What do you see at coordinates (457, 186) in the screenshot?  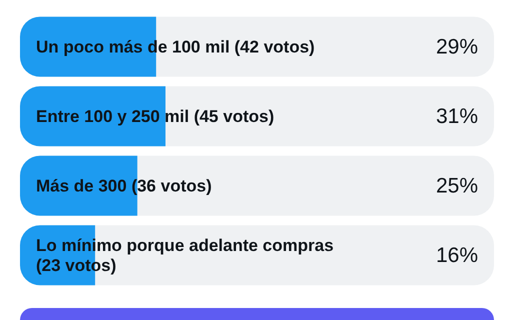 I see `data-label: 25%` at bounding box center [457, 186].